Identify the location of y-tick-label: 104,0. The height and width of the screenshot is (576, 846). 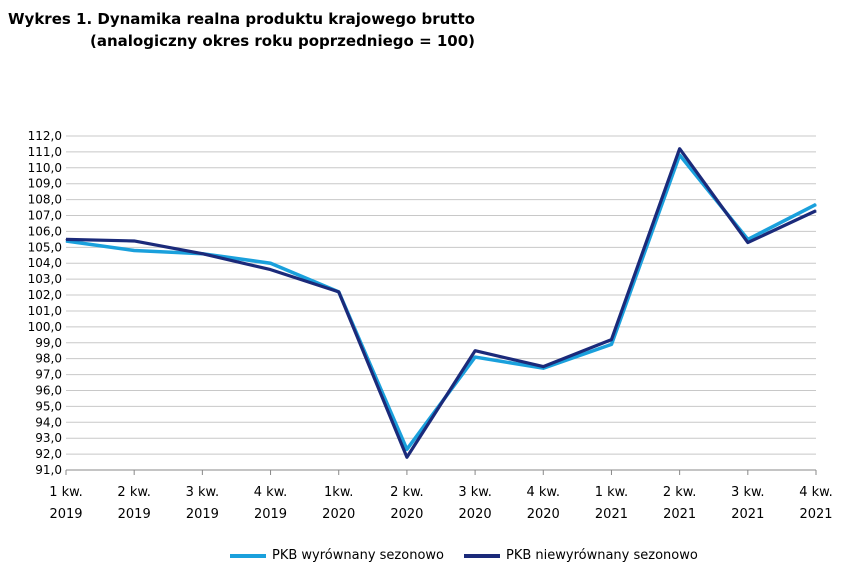
(45, 263).